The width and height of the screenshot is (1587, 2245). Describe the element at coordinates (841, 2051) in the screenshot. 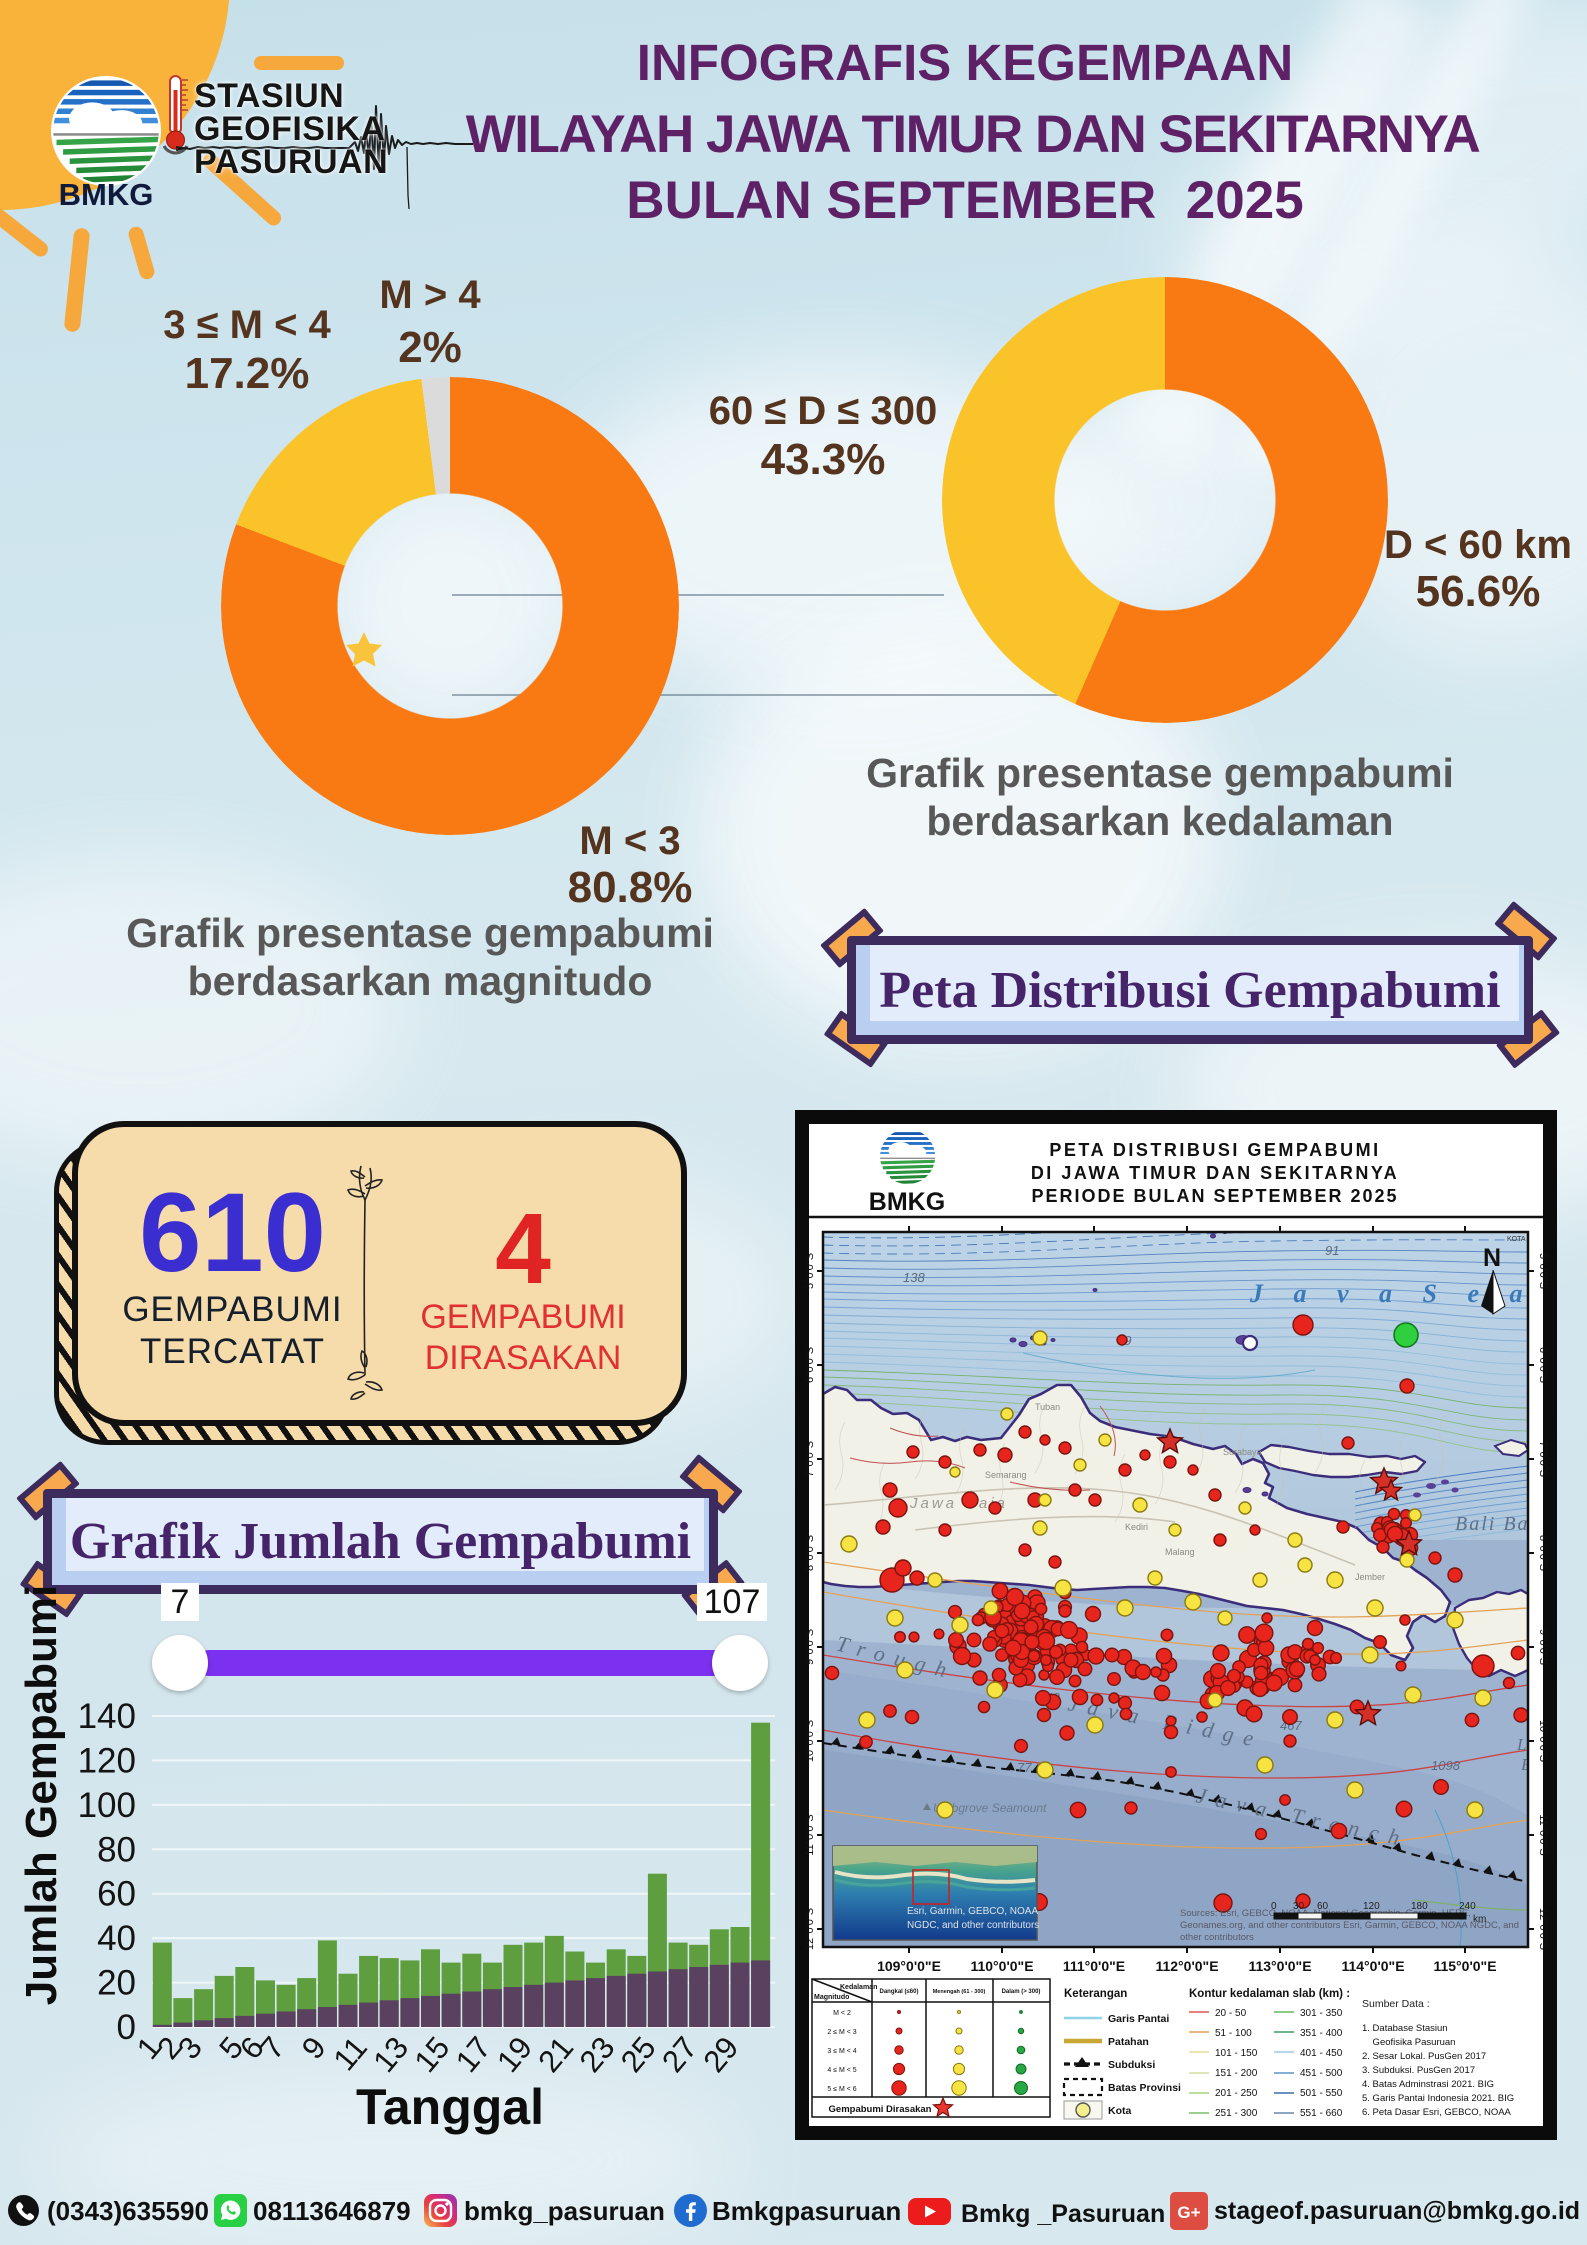

I see `svg-text: 3 ≤ M < 4` at that location.